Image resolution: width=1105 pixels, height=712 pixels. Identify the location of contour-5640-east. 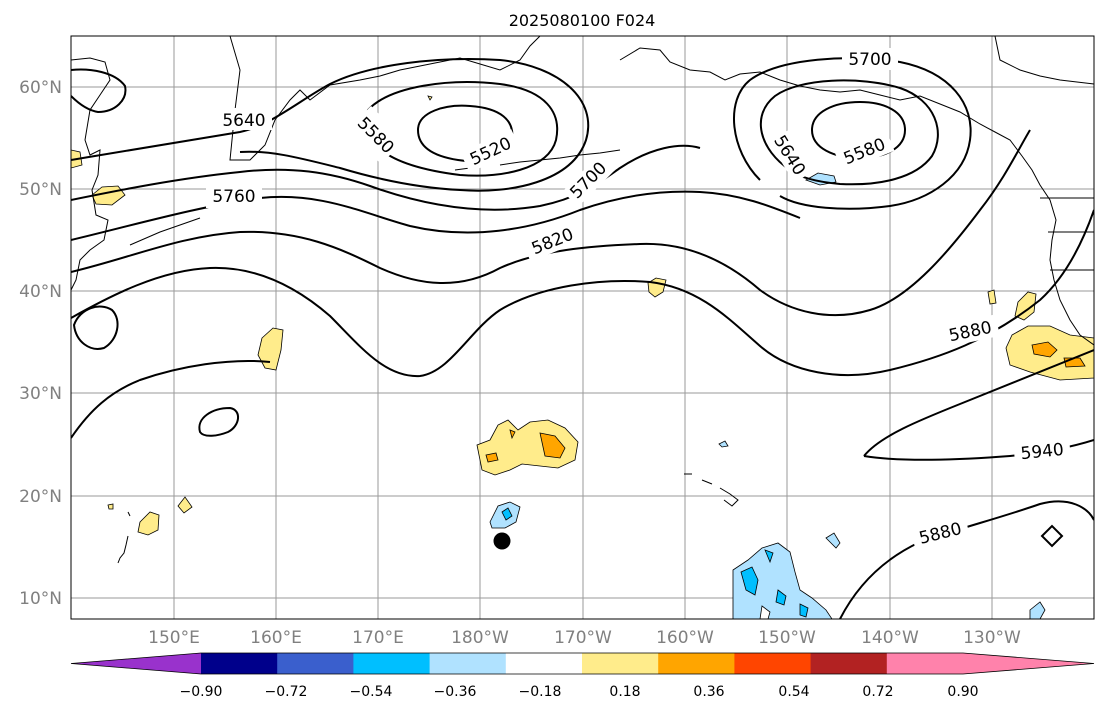
(849, 132).